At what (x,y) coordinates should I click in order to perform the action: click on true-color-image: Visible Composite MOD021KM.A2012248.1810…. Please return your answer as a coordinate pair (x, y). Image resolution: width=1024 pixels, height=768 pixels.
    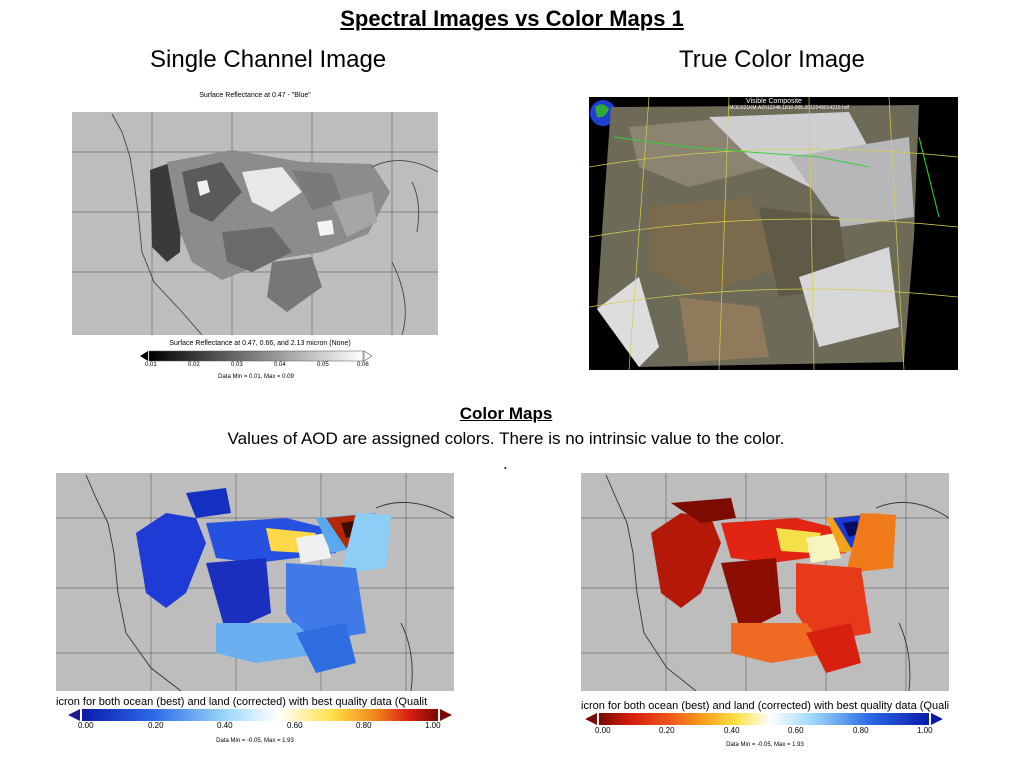
    Looking at the image, I should click on (773, 233).